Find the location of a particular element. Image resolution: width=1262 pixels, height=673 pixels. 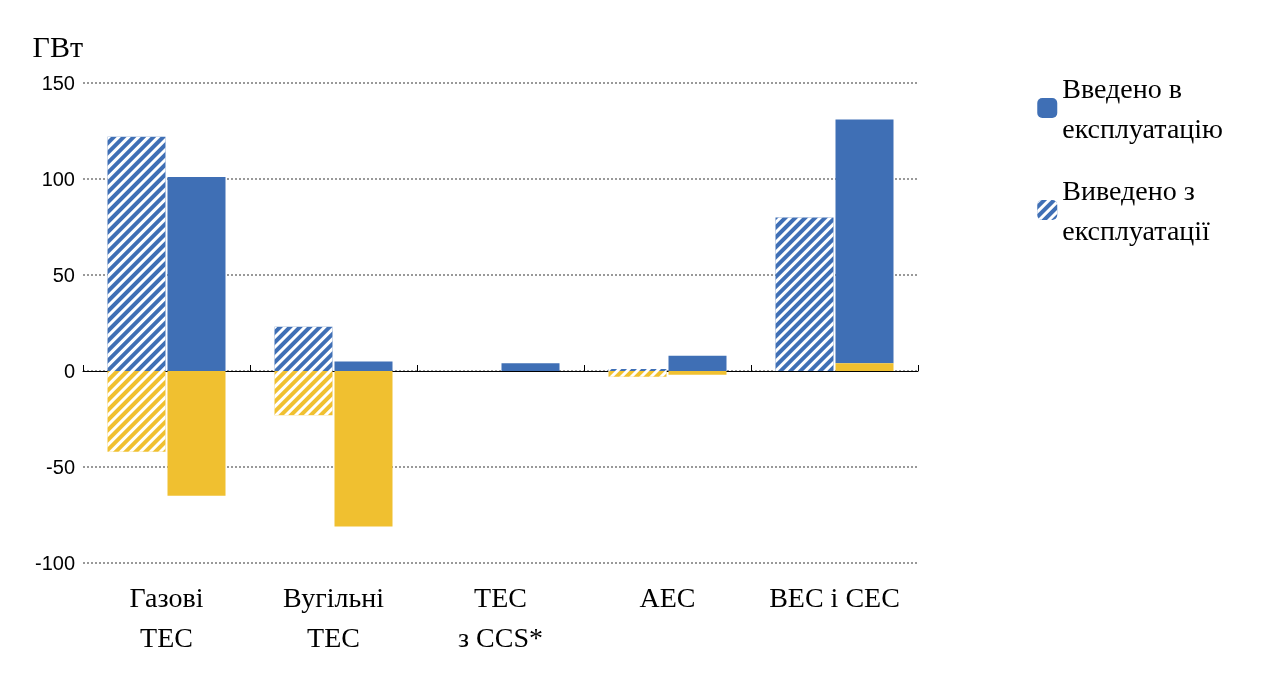

y-tick-label: 100 is located at coordinates (58, 179).